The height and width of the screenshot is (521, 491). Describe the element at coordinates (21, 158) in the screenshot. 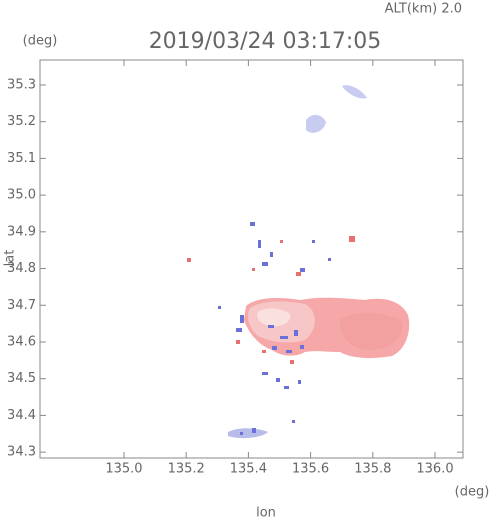

I see `y-tick-label: 35.1` at that location.